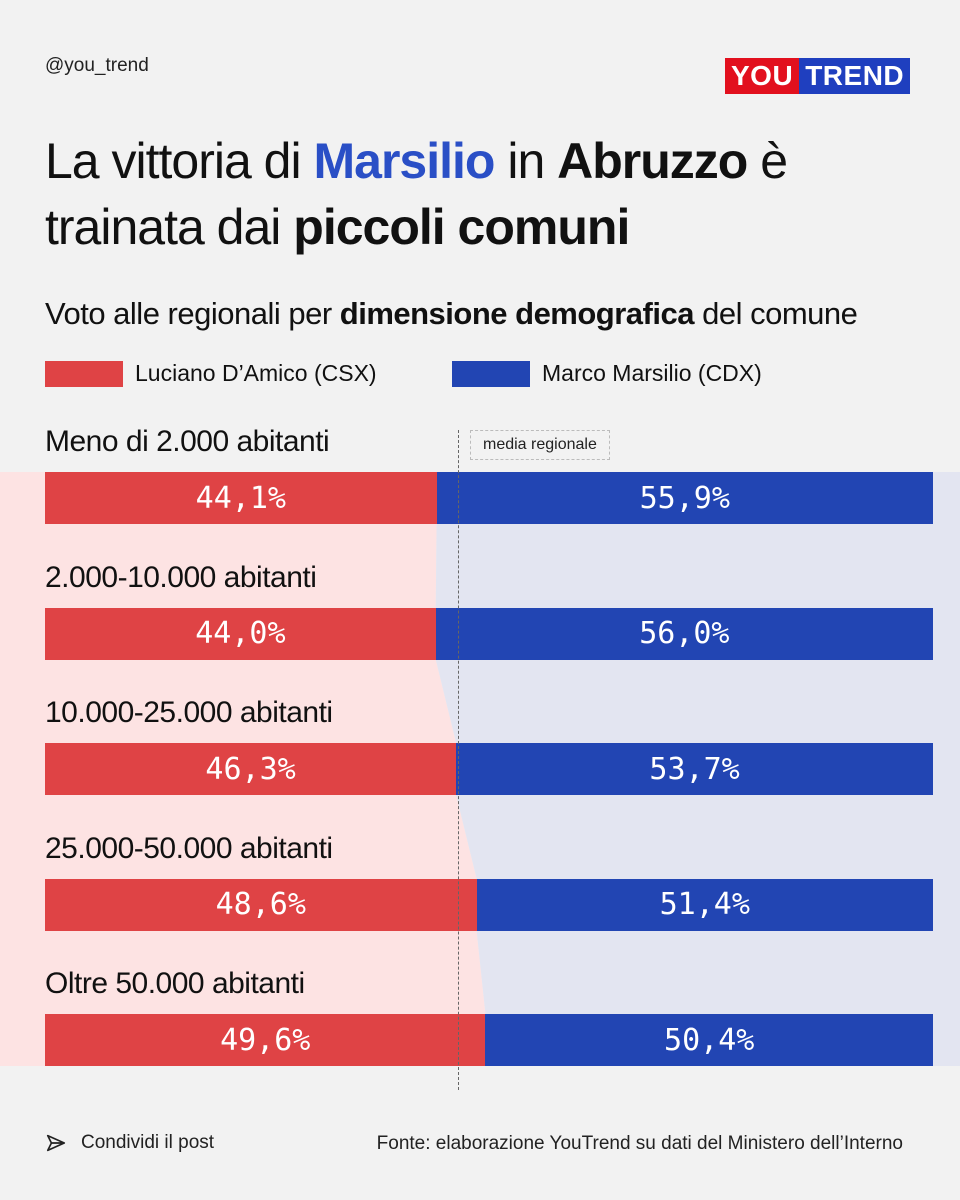 Image resolution: width=960 pixels, height=1200 pixels. I want to click on regional-average-label: media regionale, so click(540, 445).